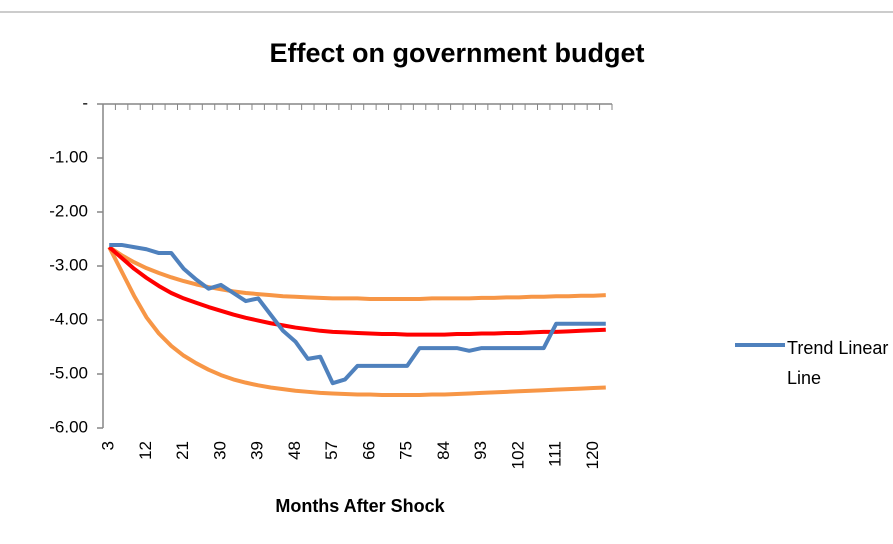  Describe the element at coordinates (145, 450) in the screenshot. I see `x-tick-label: 12` at that location.